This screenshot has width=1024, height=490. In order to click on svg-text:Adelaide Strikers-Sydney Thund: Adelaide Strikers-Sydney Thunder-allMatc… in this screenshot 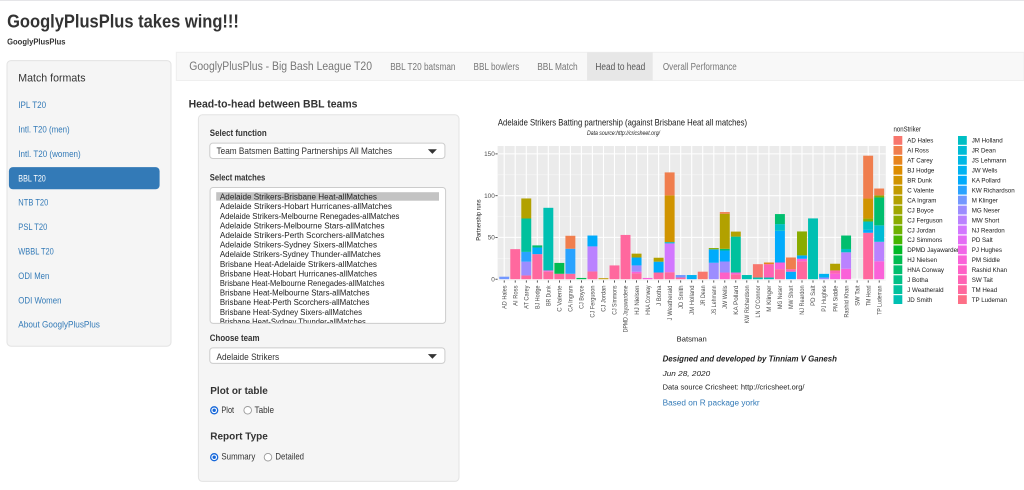, I will do `click(300, 254)`.